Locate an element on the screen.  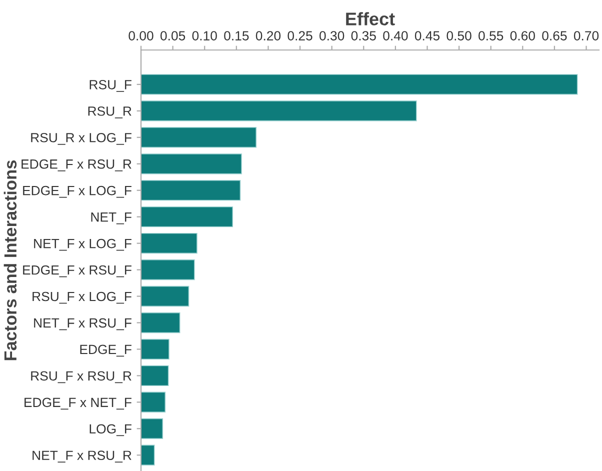
x-tick-label: 0.60 is located at coordinates (522, 35).